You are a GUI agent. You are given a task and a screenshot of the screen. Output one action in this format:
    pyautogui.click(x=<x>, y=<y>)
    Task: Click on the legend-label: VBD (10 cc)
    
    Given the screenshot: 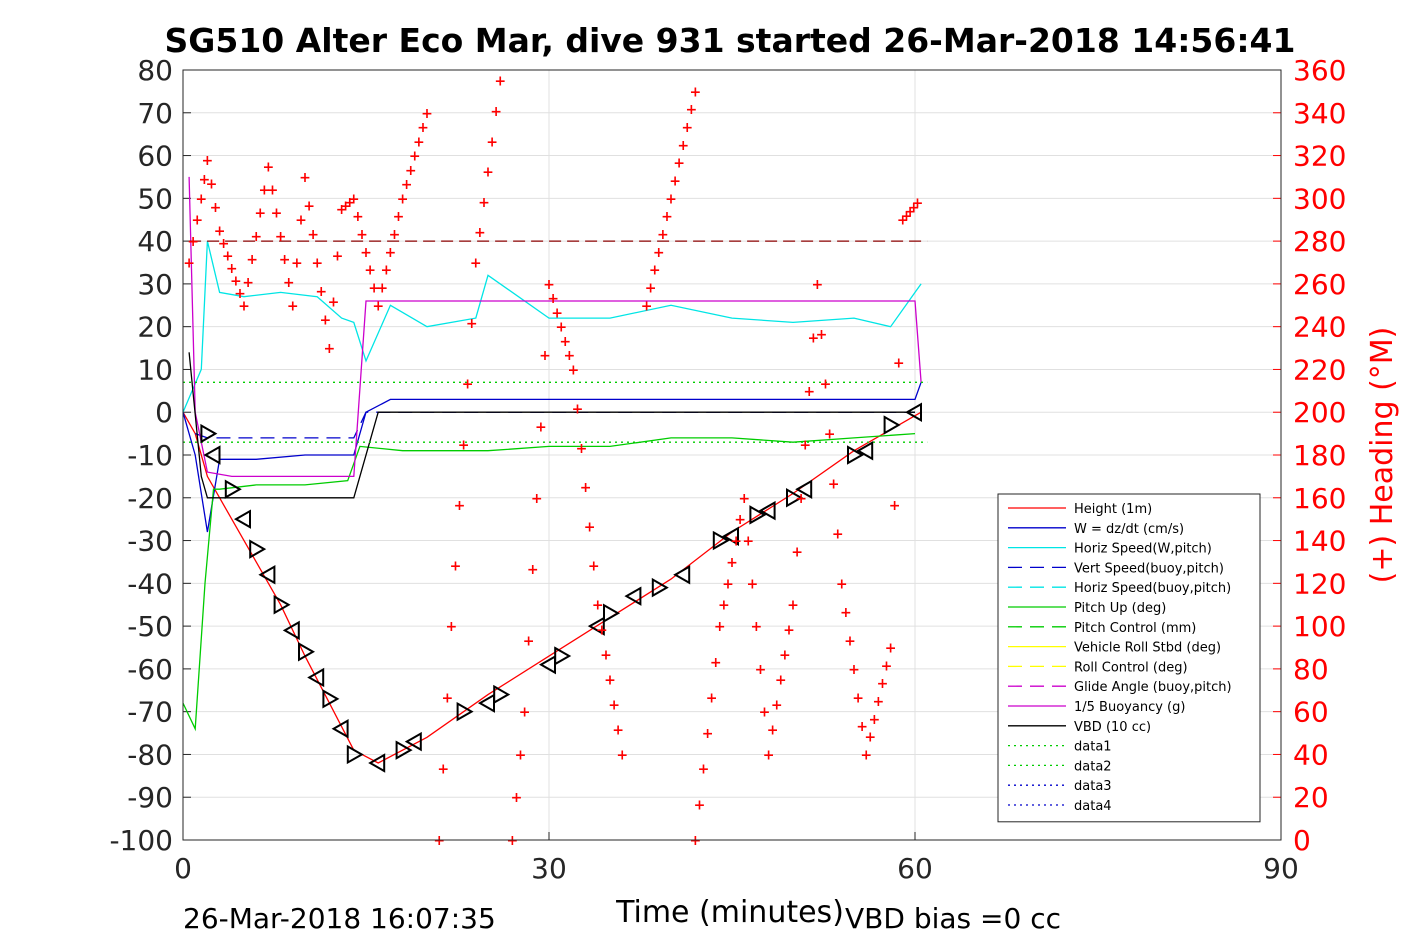 What is the action you would take?
    pyautogui.click(x=1112, y=727)
    